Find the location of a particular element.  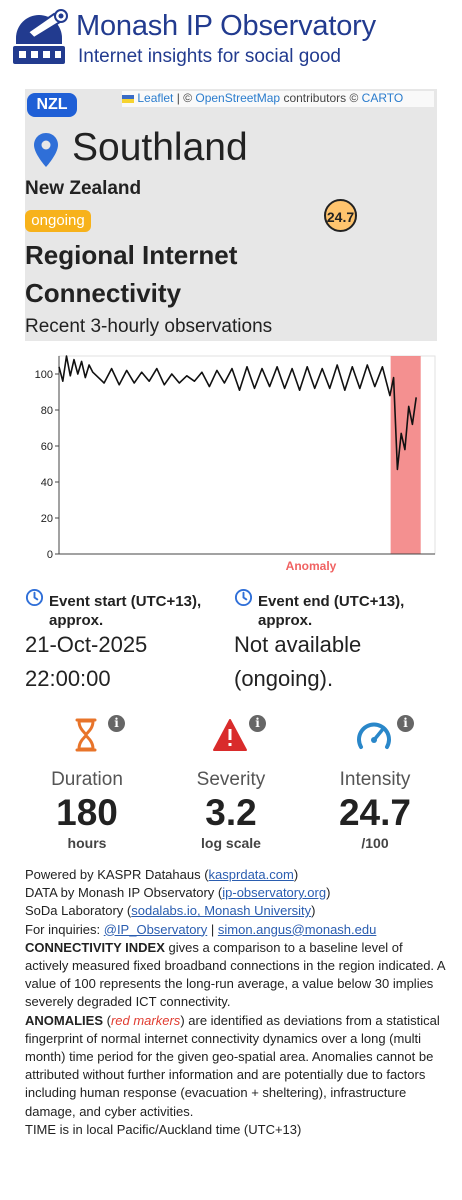

anomaly-band is located at coordinates (405, 455).